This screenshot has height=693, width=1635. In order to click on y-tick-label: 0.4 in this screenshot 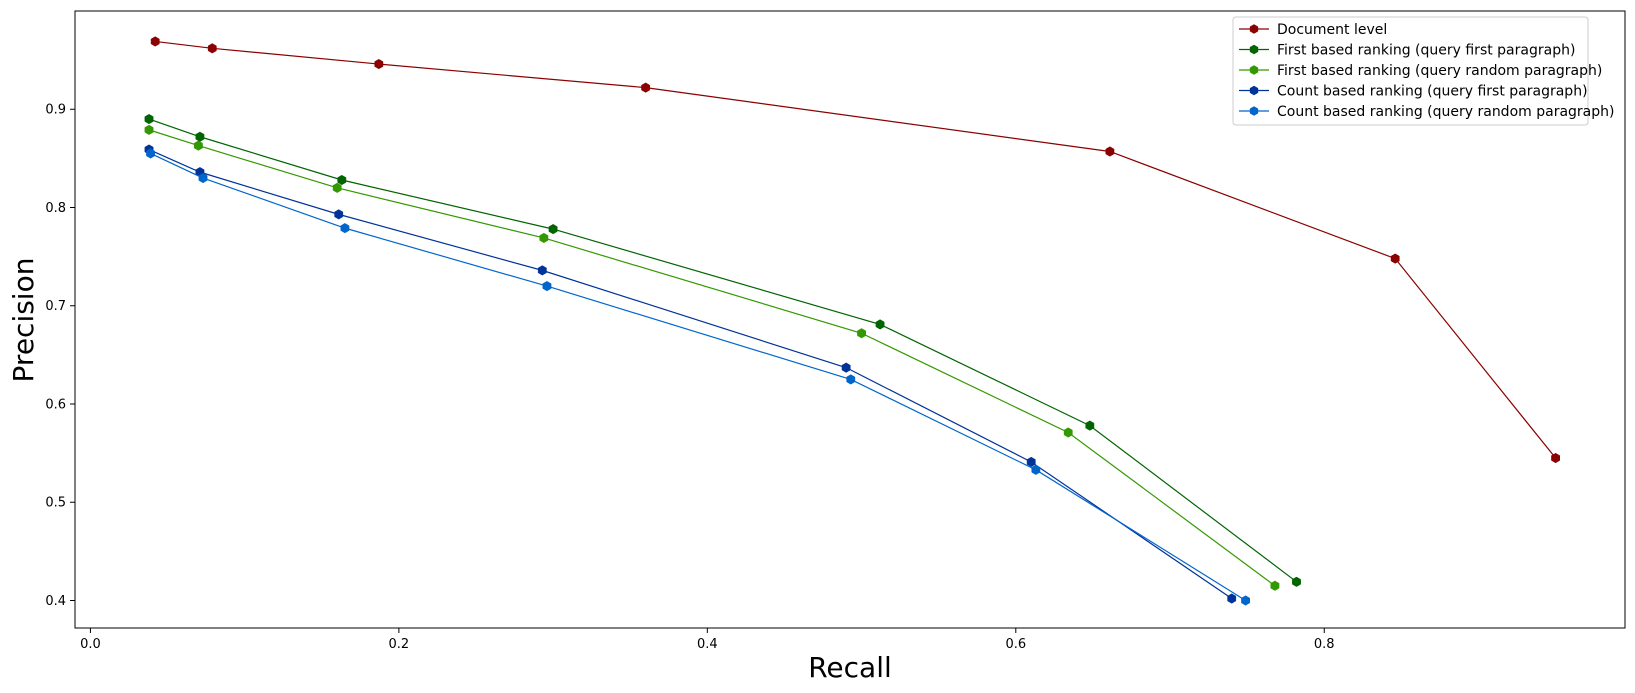, I will do `click(55, 601)`.